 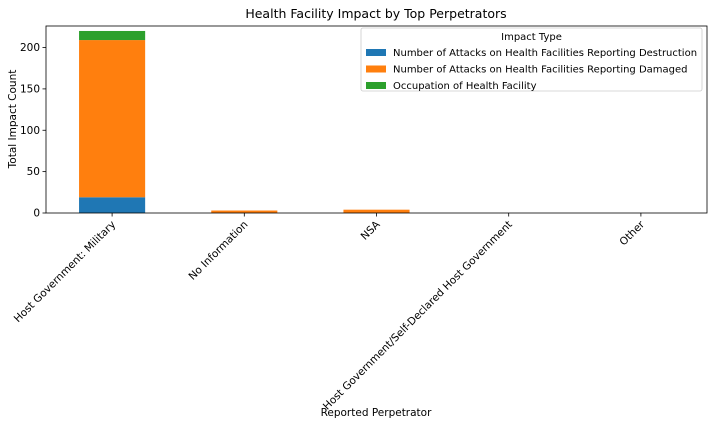 I want to click on x-tick-label: Host Government: Military, so click(x=65, y=272).